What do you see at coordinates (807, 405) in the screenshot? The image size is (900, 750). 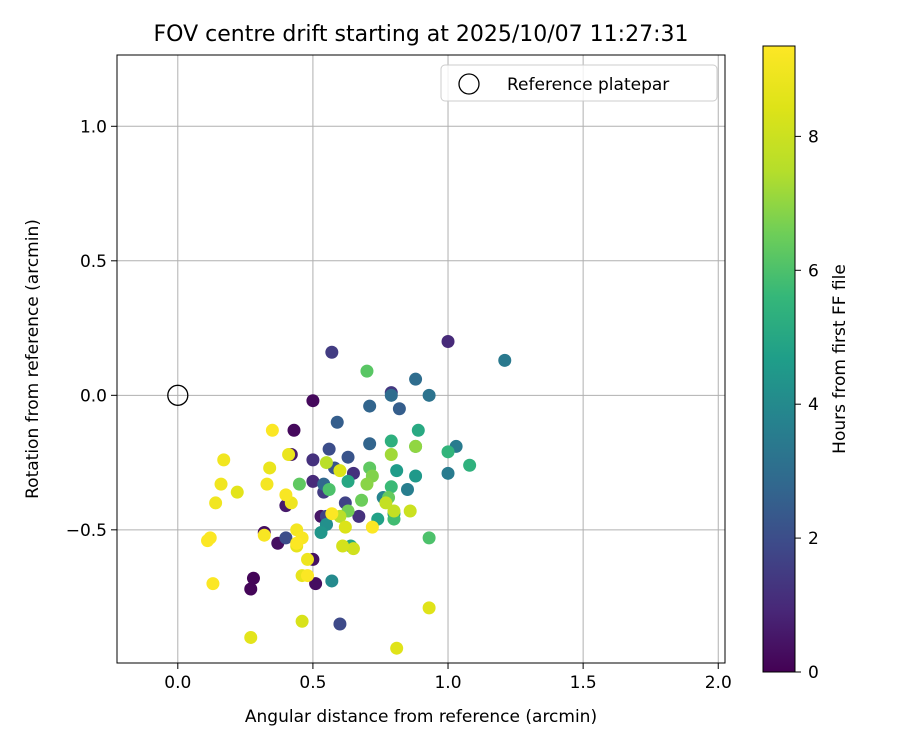 I see `colorbar-ticks: 0 2 4 6 8` at bounding box center [807, 405].